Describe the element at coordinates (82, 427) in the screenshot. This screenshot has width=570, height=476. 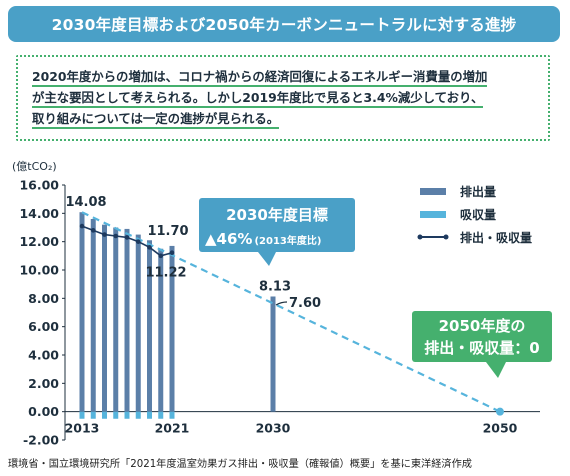
I see `x-tick-label: 2013` at that location.